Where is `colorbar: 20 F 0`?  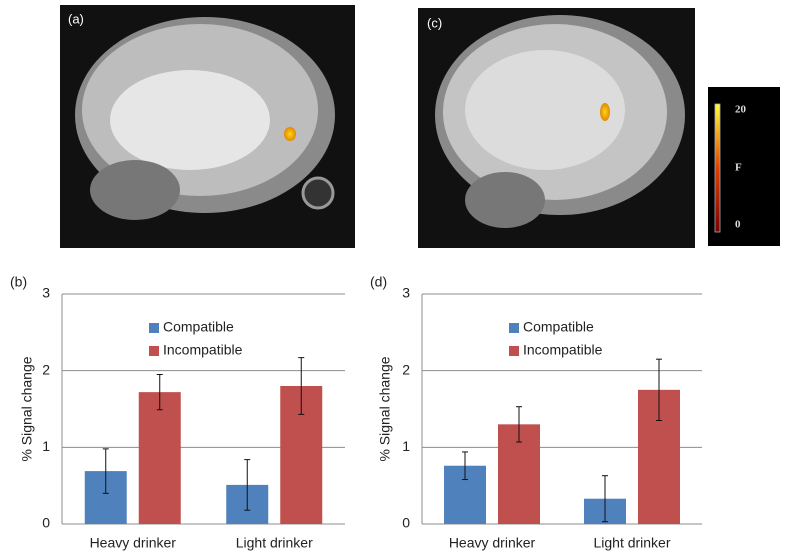 colorbar: 20 F 0 is located at coordinates (744, 166).